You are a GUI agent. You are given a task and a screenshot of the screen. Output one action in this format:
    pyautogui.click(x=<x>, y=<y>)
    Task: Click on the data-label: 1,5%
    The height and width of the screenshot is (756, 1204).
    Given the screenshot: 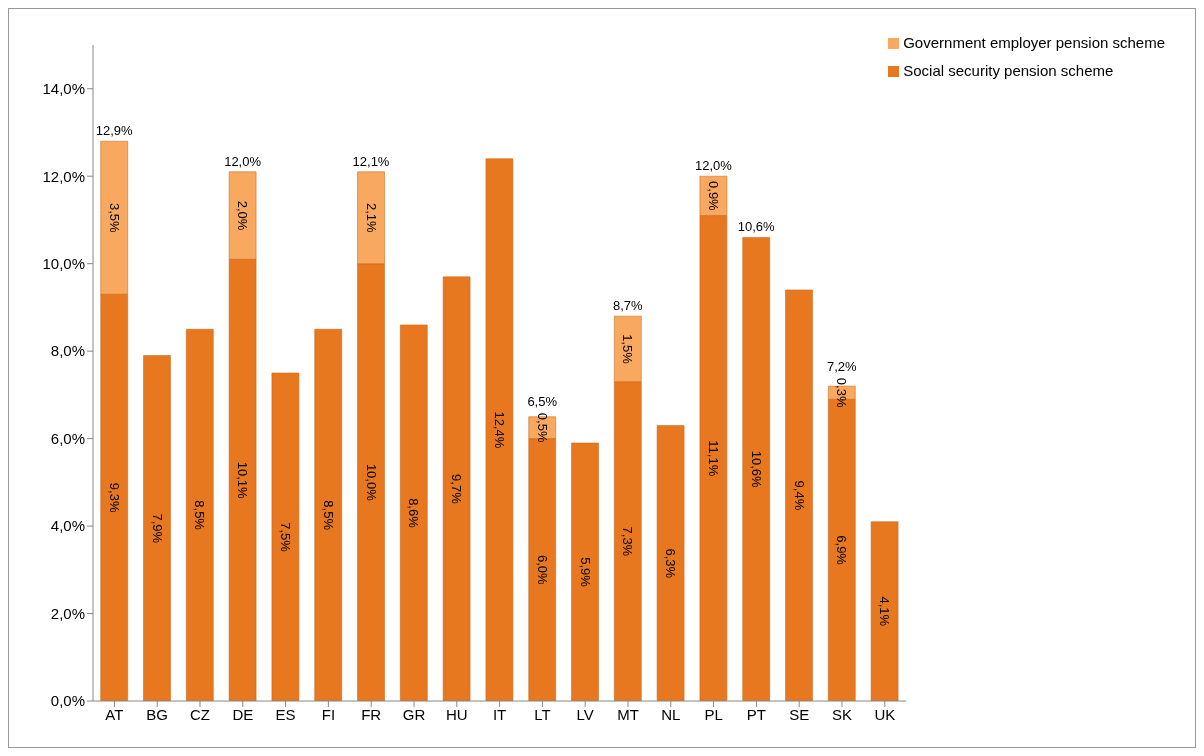 What is the action you would take?
    pyautogui.click(x=628, y=349)
    